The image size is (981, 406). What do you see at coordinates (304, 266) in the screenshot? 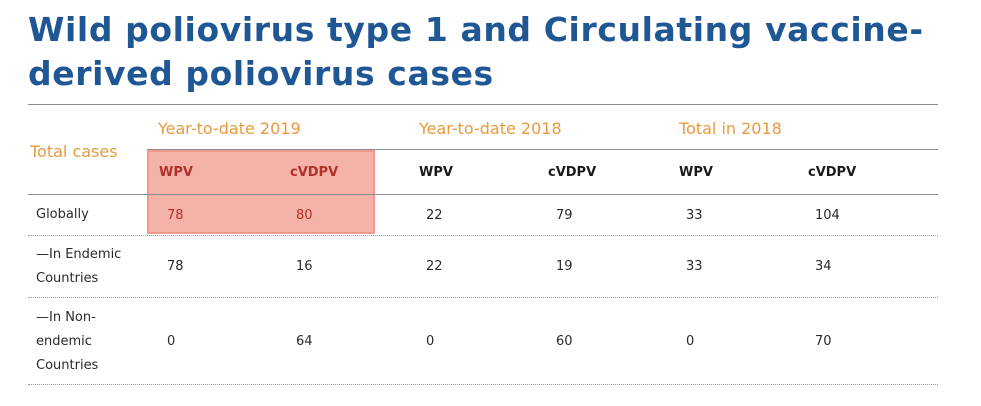
I see `cell-endemic-cvdpv-2019: 16` at bounding box center [304, 266].